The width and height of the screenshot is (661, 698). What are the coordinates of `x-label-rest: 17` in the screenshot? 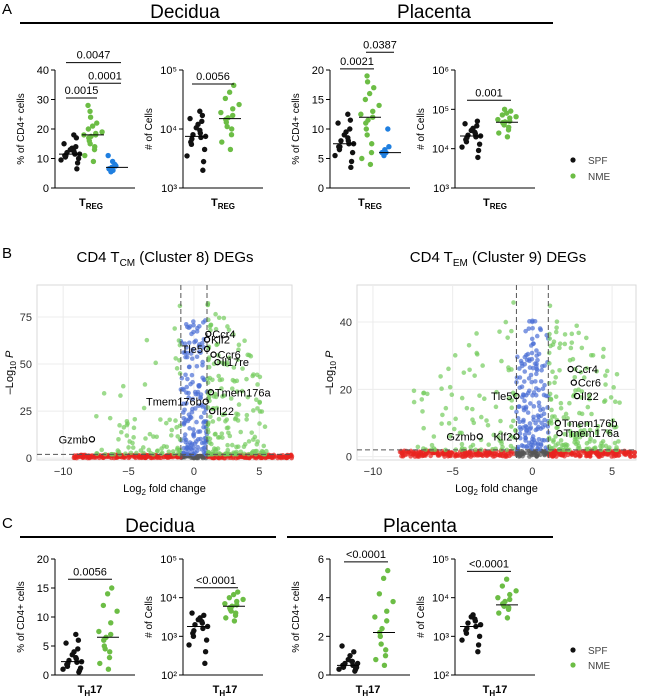 It's located at (231, 690).